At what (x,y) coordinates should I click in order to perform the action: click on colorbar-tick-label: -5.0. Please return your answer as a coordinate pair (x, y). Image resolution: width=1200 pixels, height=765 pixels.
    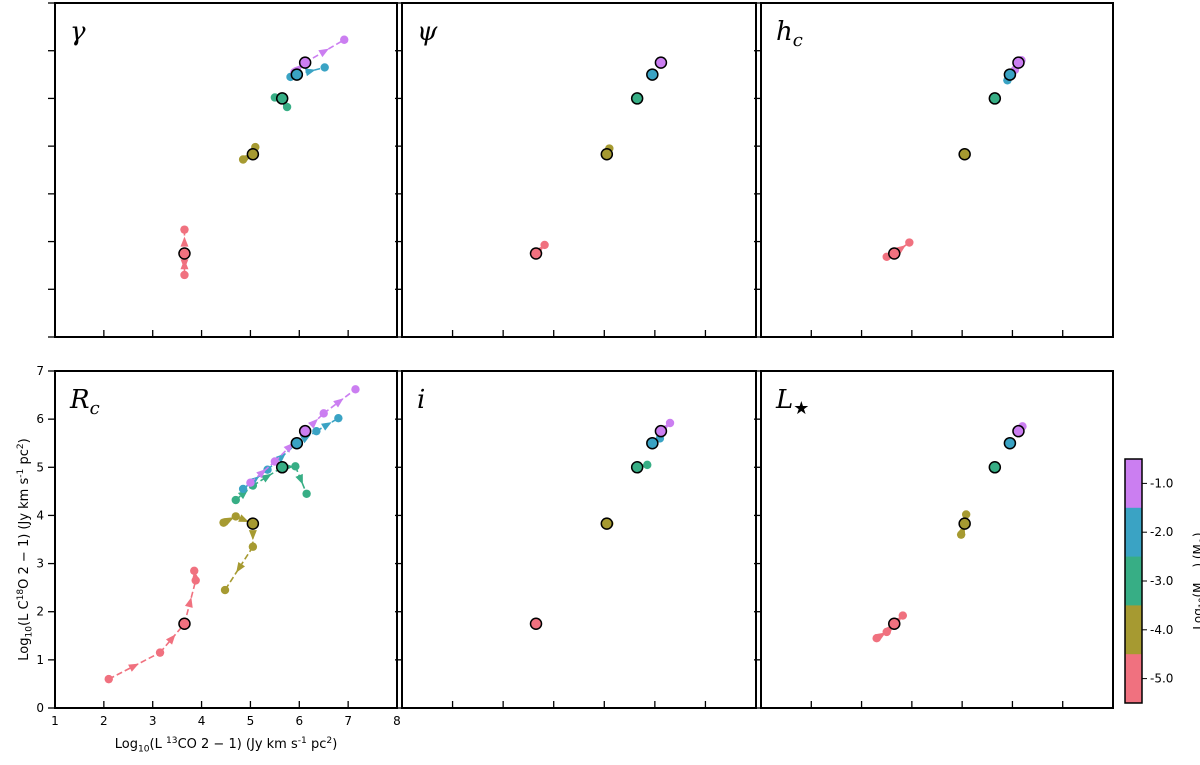
    Looking at the image, I should click on (1161, 679).